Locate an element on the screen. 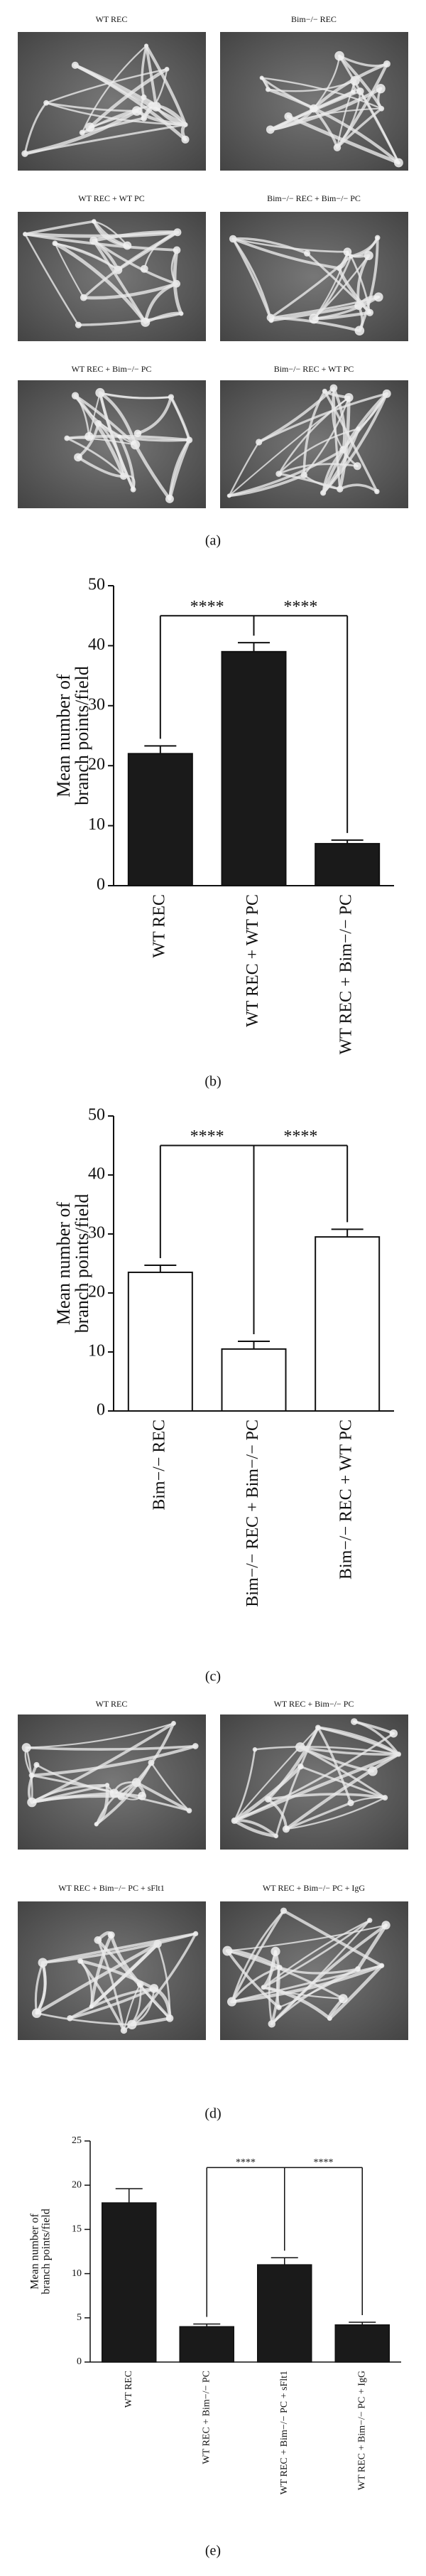  y-tick-label: 40 is located at coordinates (96, 1174).